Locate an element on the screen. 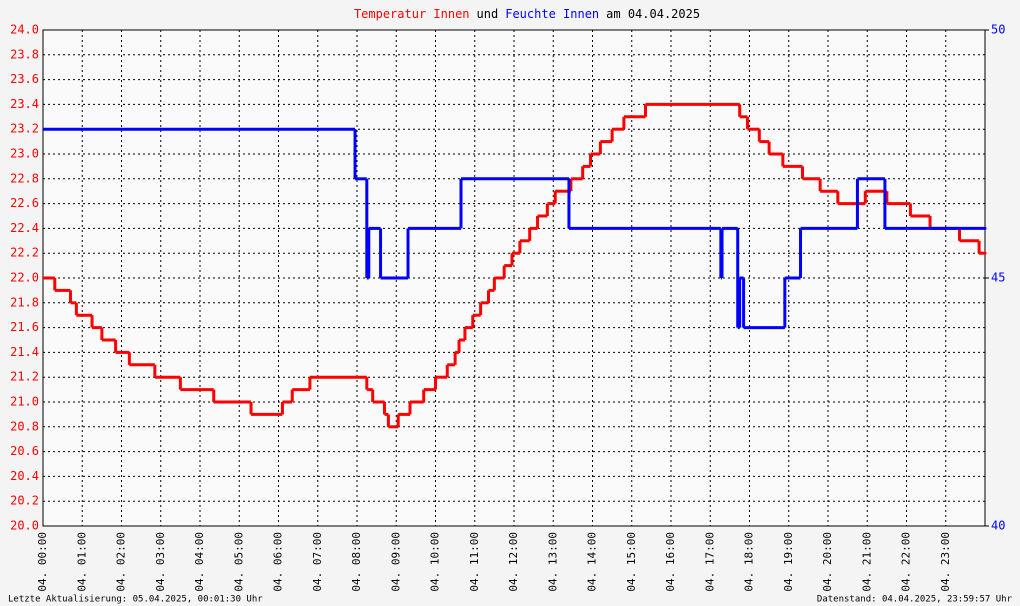  x-tick-label: 04. 08:00 is located at coordinates (356, 562).